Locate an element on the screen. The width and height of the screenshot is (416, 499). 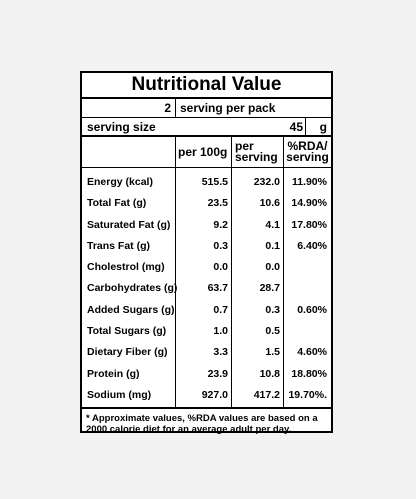
serving-size-value: 45 is located at coordinates (296, 126).